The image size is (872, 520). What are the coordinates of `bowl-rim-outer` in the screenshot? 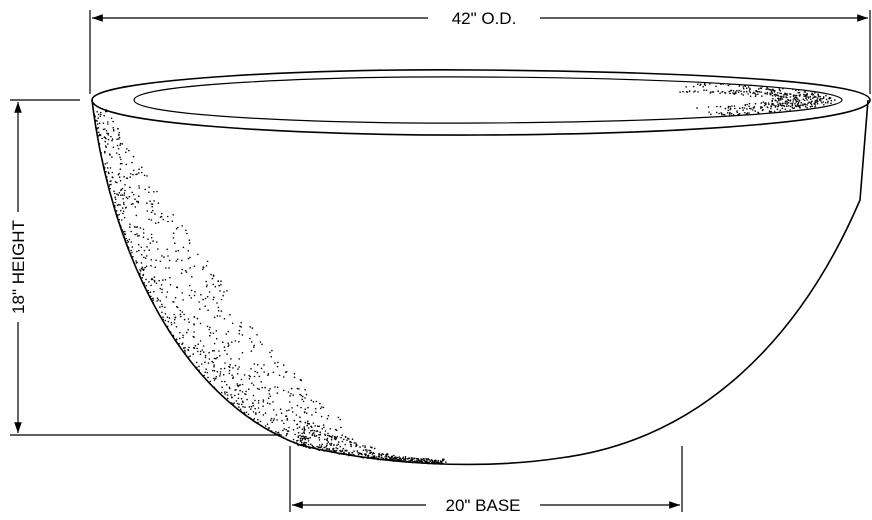 It's located at (481, 102).